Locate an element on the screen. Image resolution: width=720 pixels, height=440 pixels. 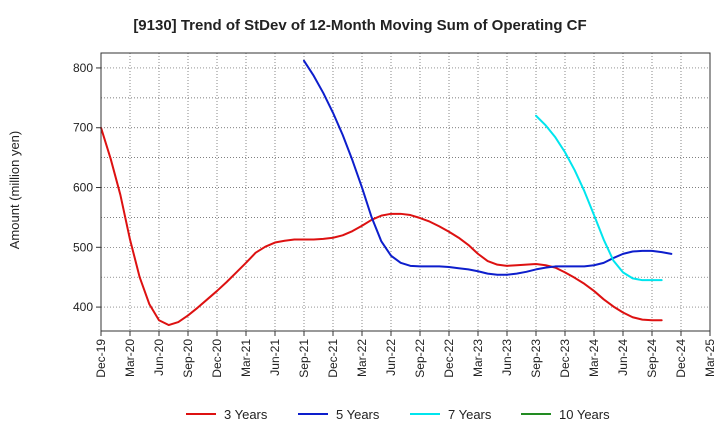
legend-item: 3 Years is located at coordinates (227, 414).